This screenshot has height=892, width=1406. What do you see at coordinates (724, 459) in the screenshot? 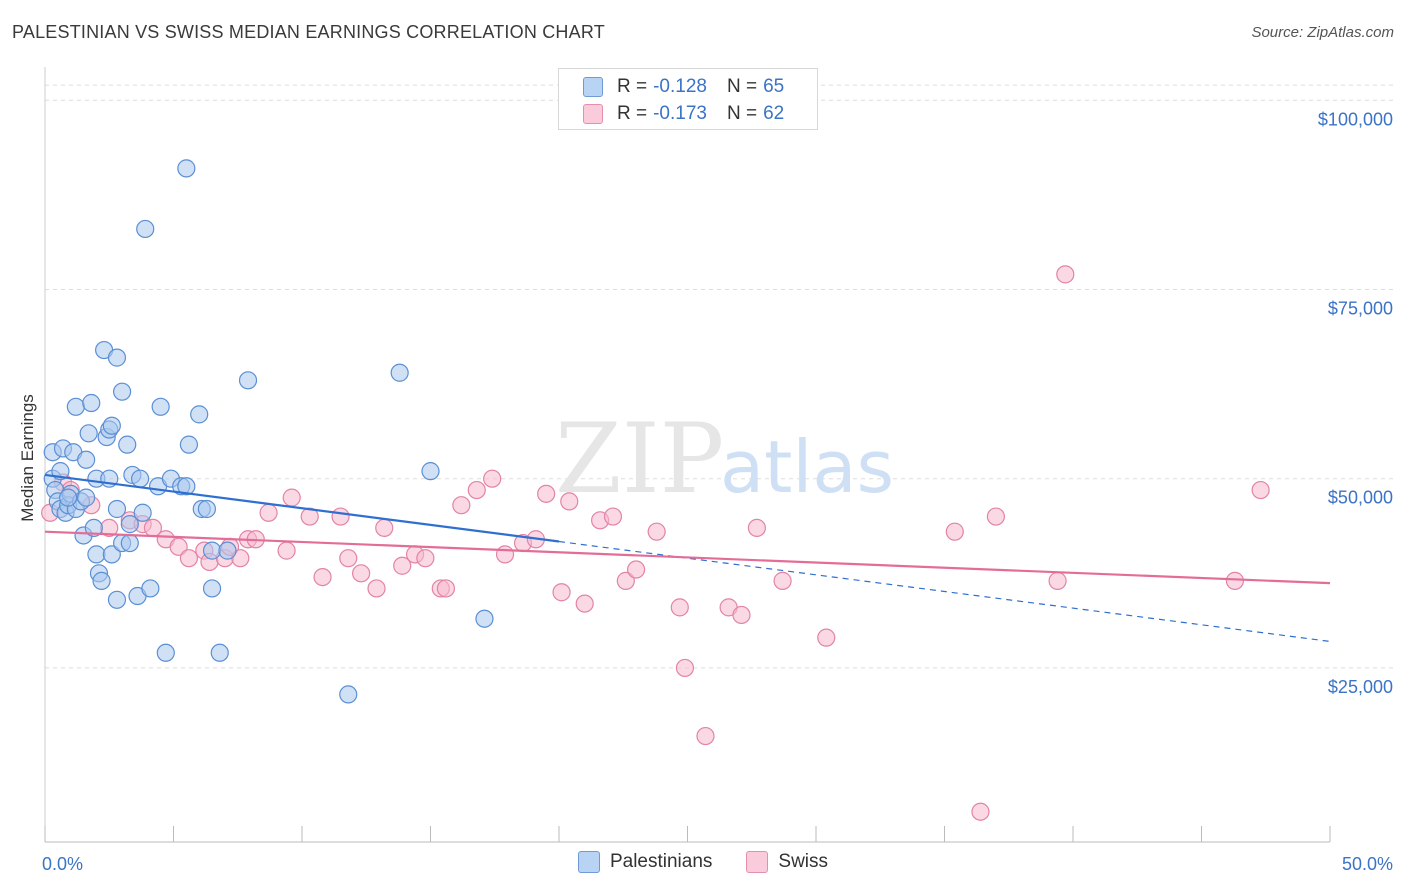
I see `watermark: ZIP atlas` at bounding box center [724, 459].